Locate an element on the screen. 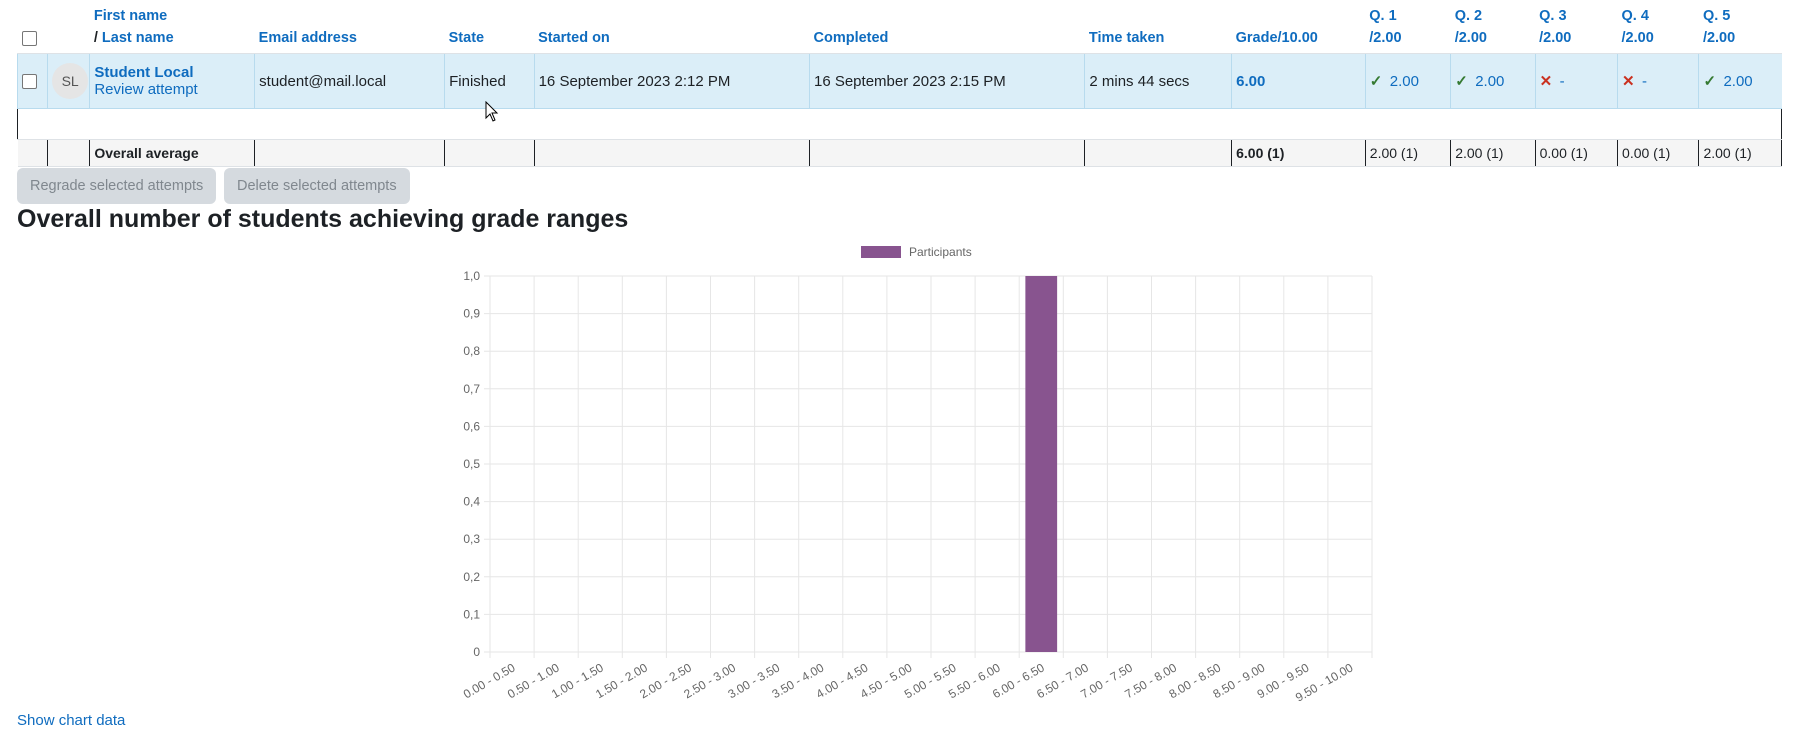  q3-average: 0.00 (1) is located at coordinates (1576, 153).